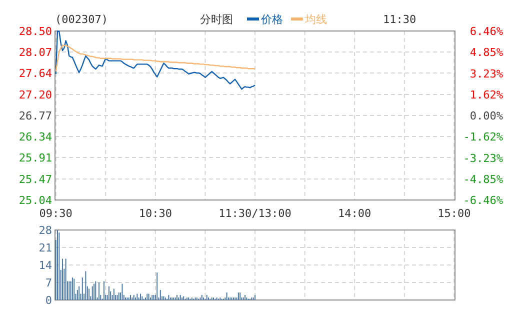 This screenshot has width=505, height=330. Describe the element at coordinates (35, 179) in the screenshot. I see `y-tick-label: 25.47` at that location.